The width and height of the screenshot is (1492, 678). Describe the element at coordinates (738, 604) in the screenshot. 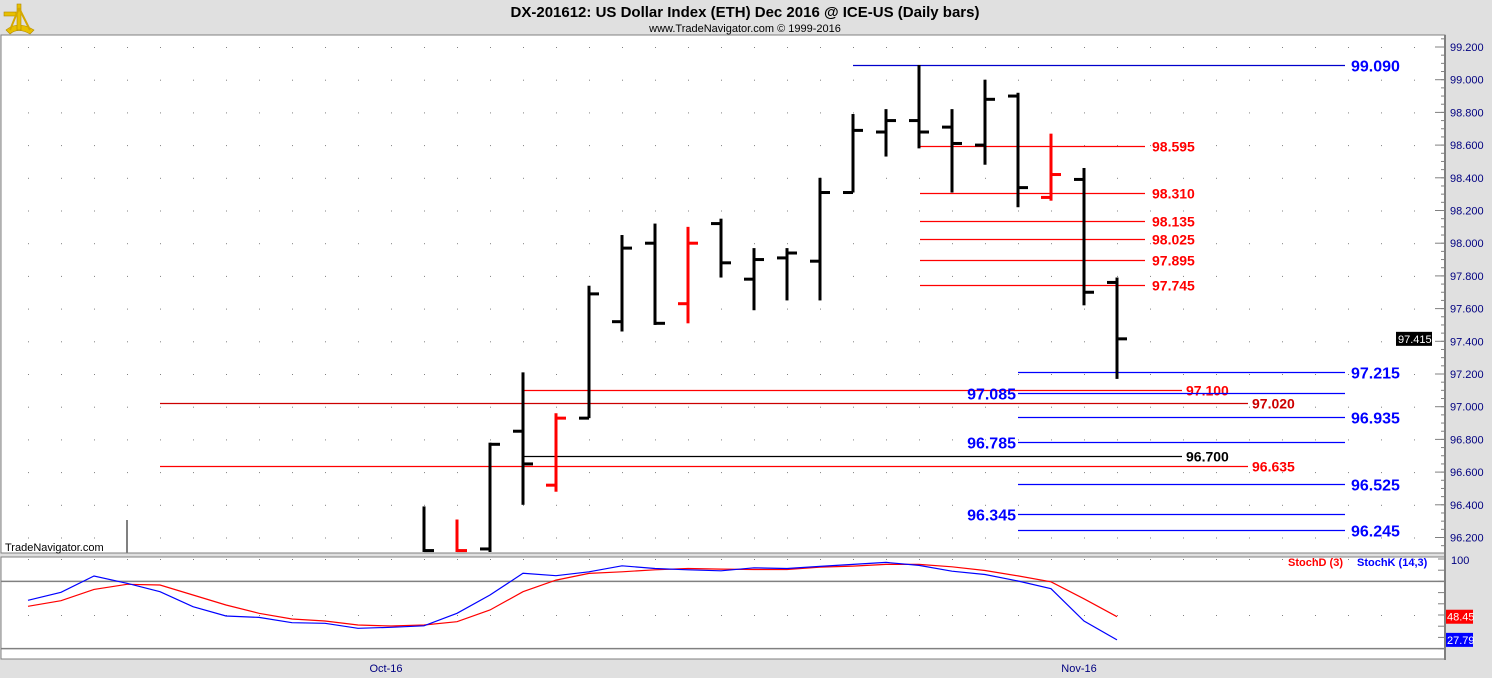

I see `stochastic-panel: 48.45 27.79` at that location.